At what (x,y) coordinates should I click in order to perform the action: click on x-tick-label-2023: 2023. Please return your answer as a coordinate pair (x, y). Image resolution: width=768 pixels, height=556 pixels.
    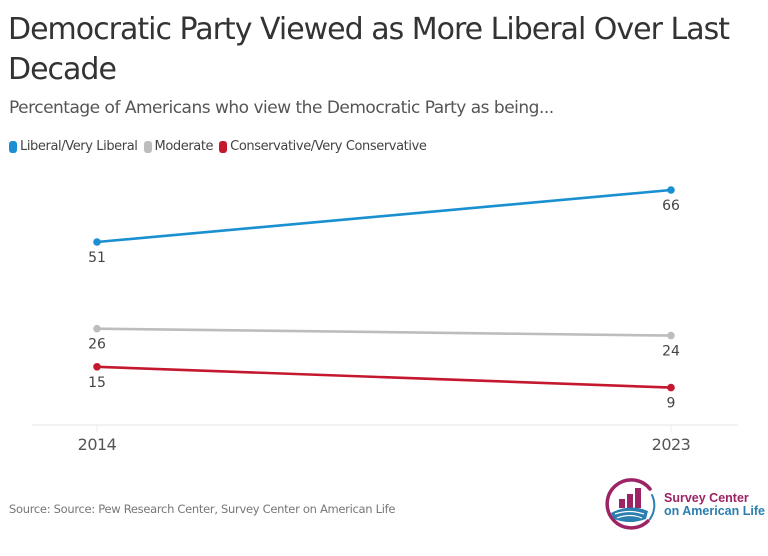
    Looking at the image, I should click on (671, 444).